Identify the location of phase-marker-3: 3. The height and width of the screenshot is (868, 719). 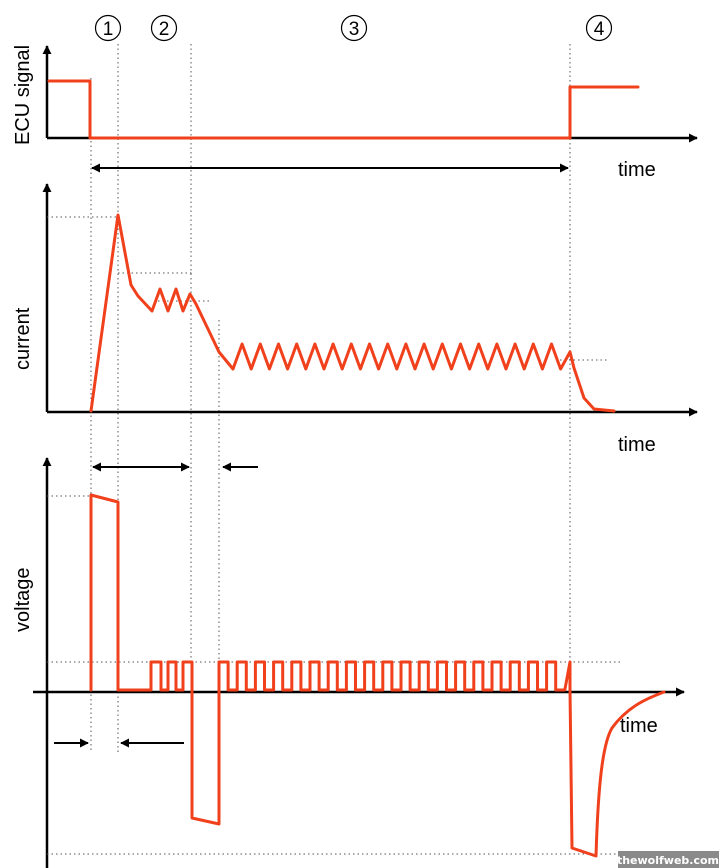
(354, 28).